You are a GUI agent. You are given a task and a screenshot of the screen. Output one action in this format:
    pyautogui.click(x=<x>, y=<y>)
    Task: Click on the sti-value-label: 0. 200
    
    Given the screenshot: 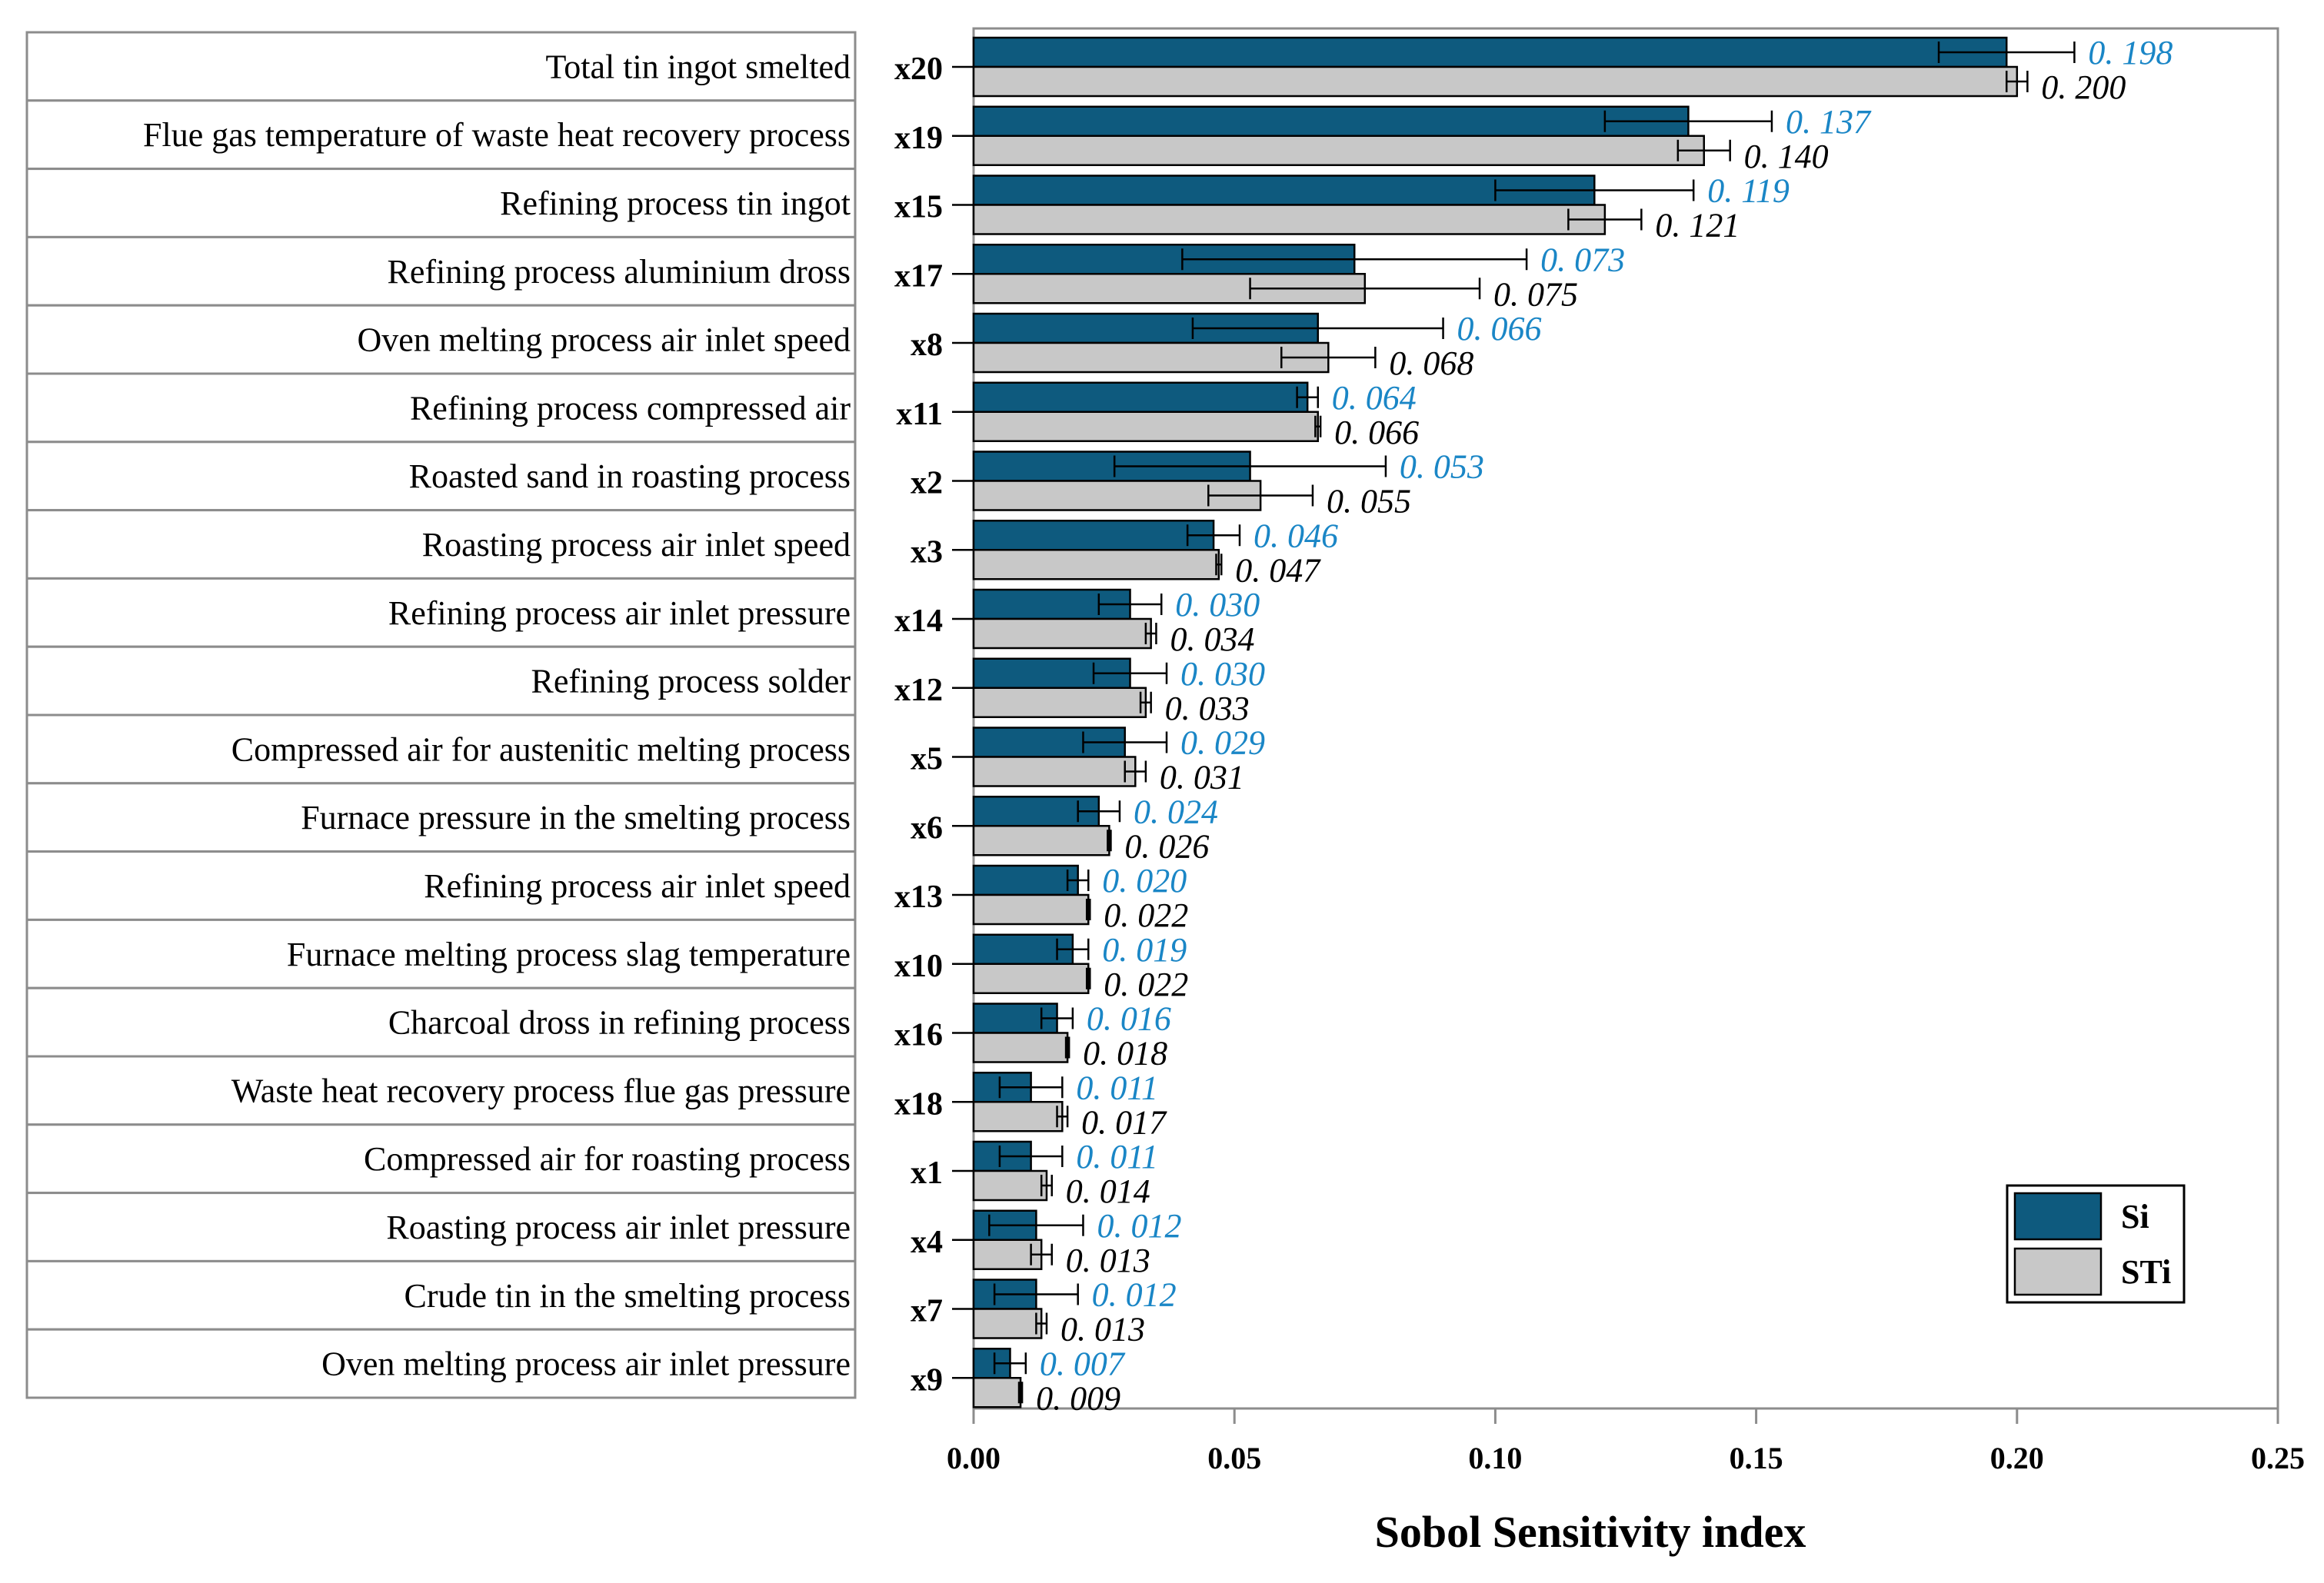 What is the action you would take?
    pyautogui.click(x=2083, y=87)
    